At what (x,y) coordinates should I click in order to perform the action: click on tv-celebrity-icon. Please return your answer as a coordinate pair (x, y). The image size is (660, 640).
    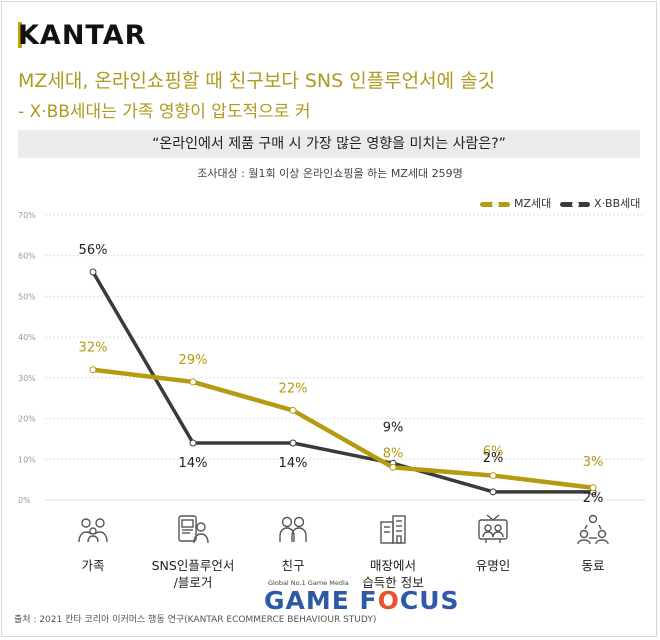
    Looking at the image, I should click on (493, 529).